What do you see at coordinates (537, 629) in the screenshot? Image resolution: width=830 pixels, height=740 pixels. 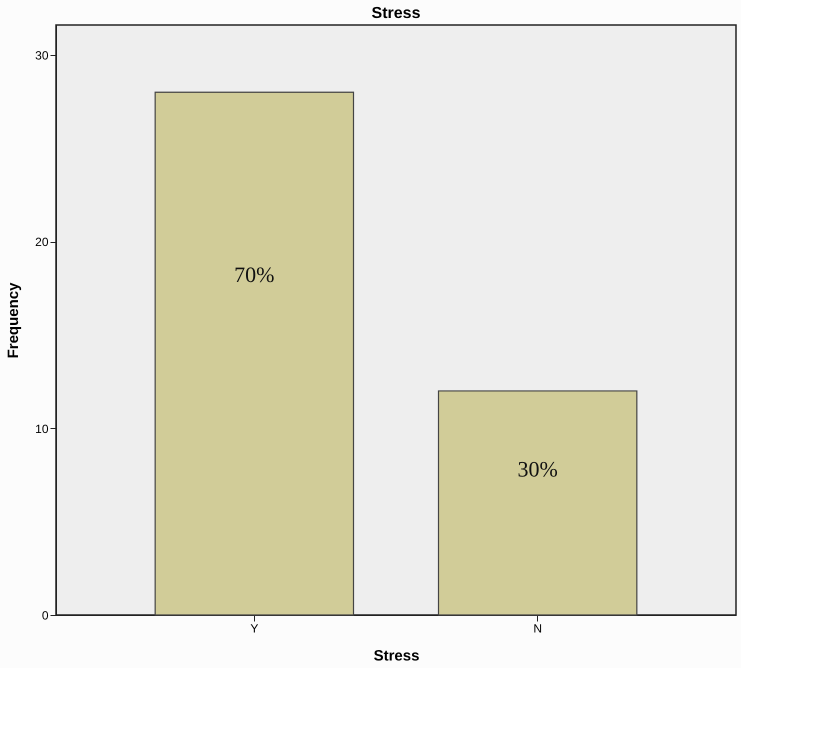 I see `x-tick-label: N` at bounding box center [537, 629].